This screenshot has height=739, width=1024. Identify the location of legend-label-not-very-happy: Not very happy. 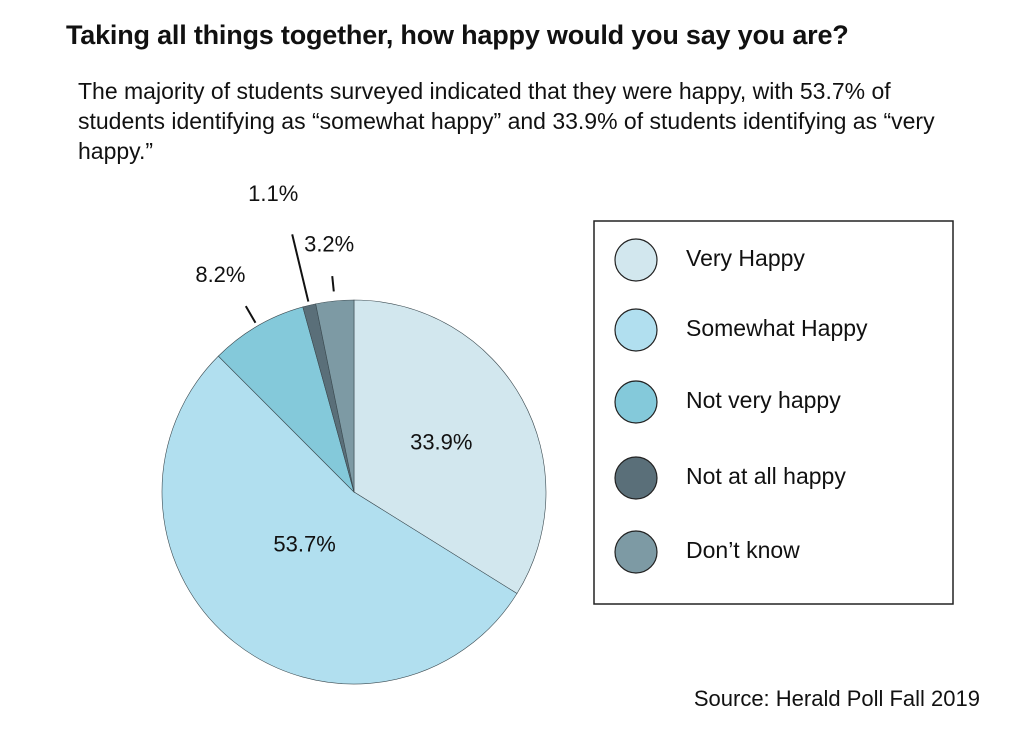
(763, 400).